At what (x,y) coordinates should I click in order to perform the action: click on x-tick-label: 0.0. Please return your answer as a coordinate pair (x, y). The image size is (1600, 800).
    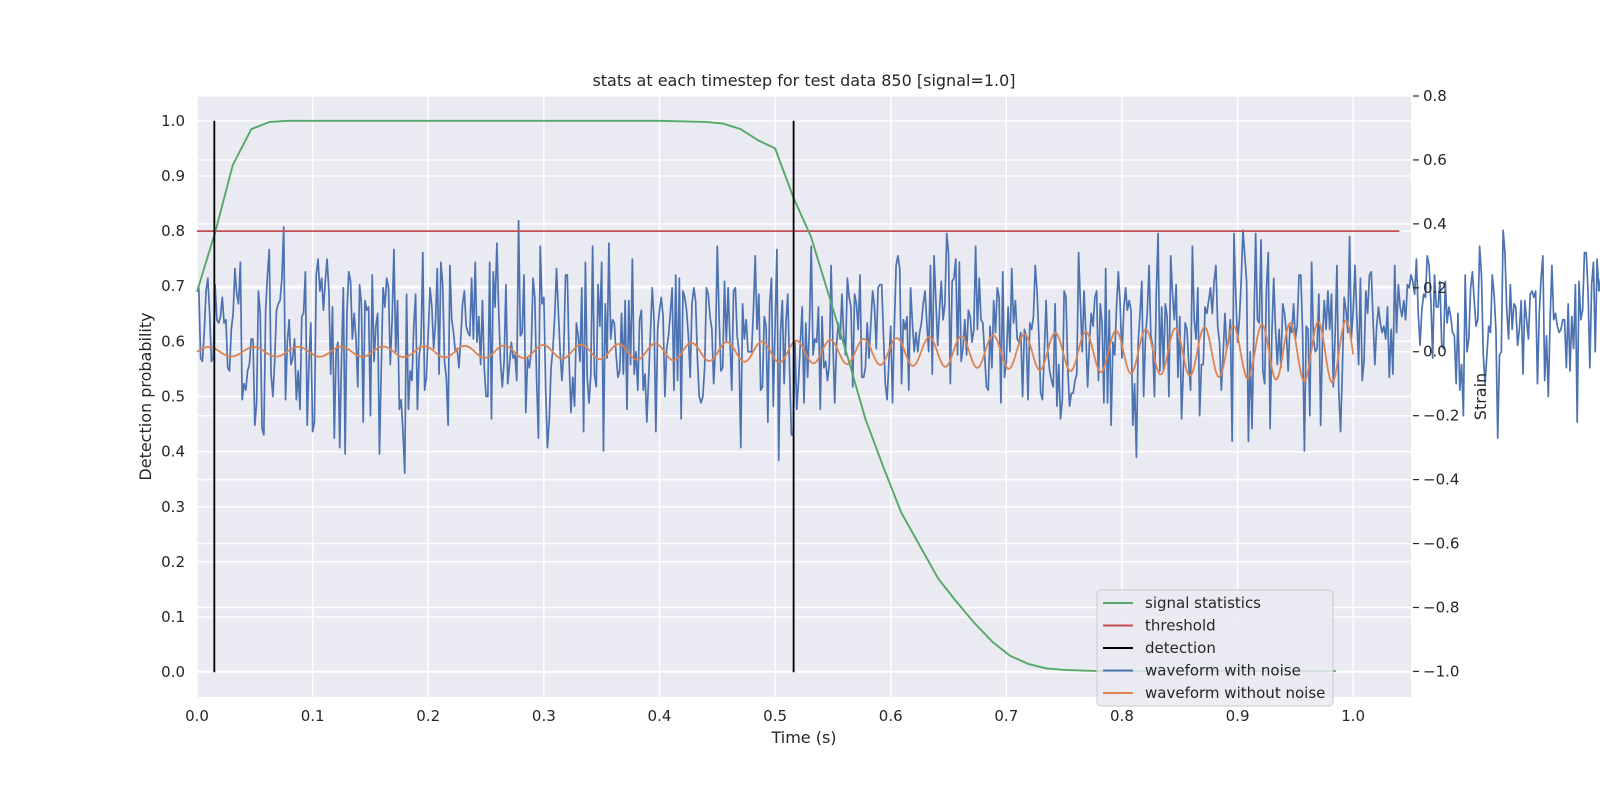
    Looking at the image, I should click on (197, 716).